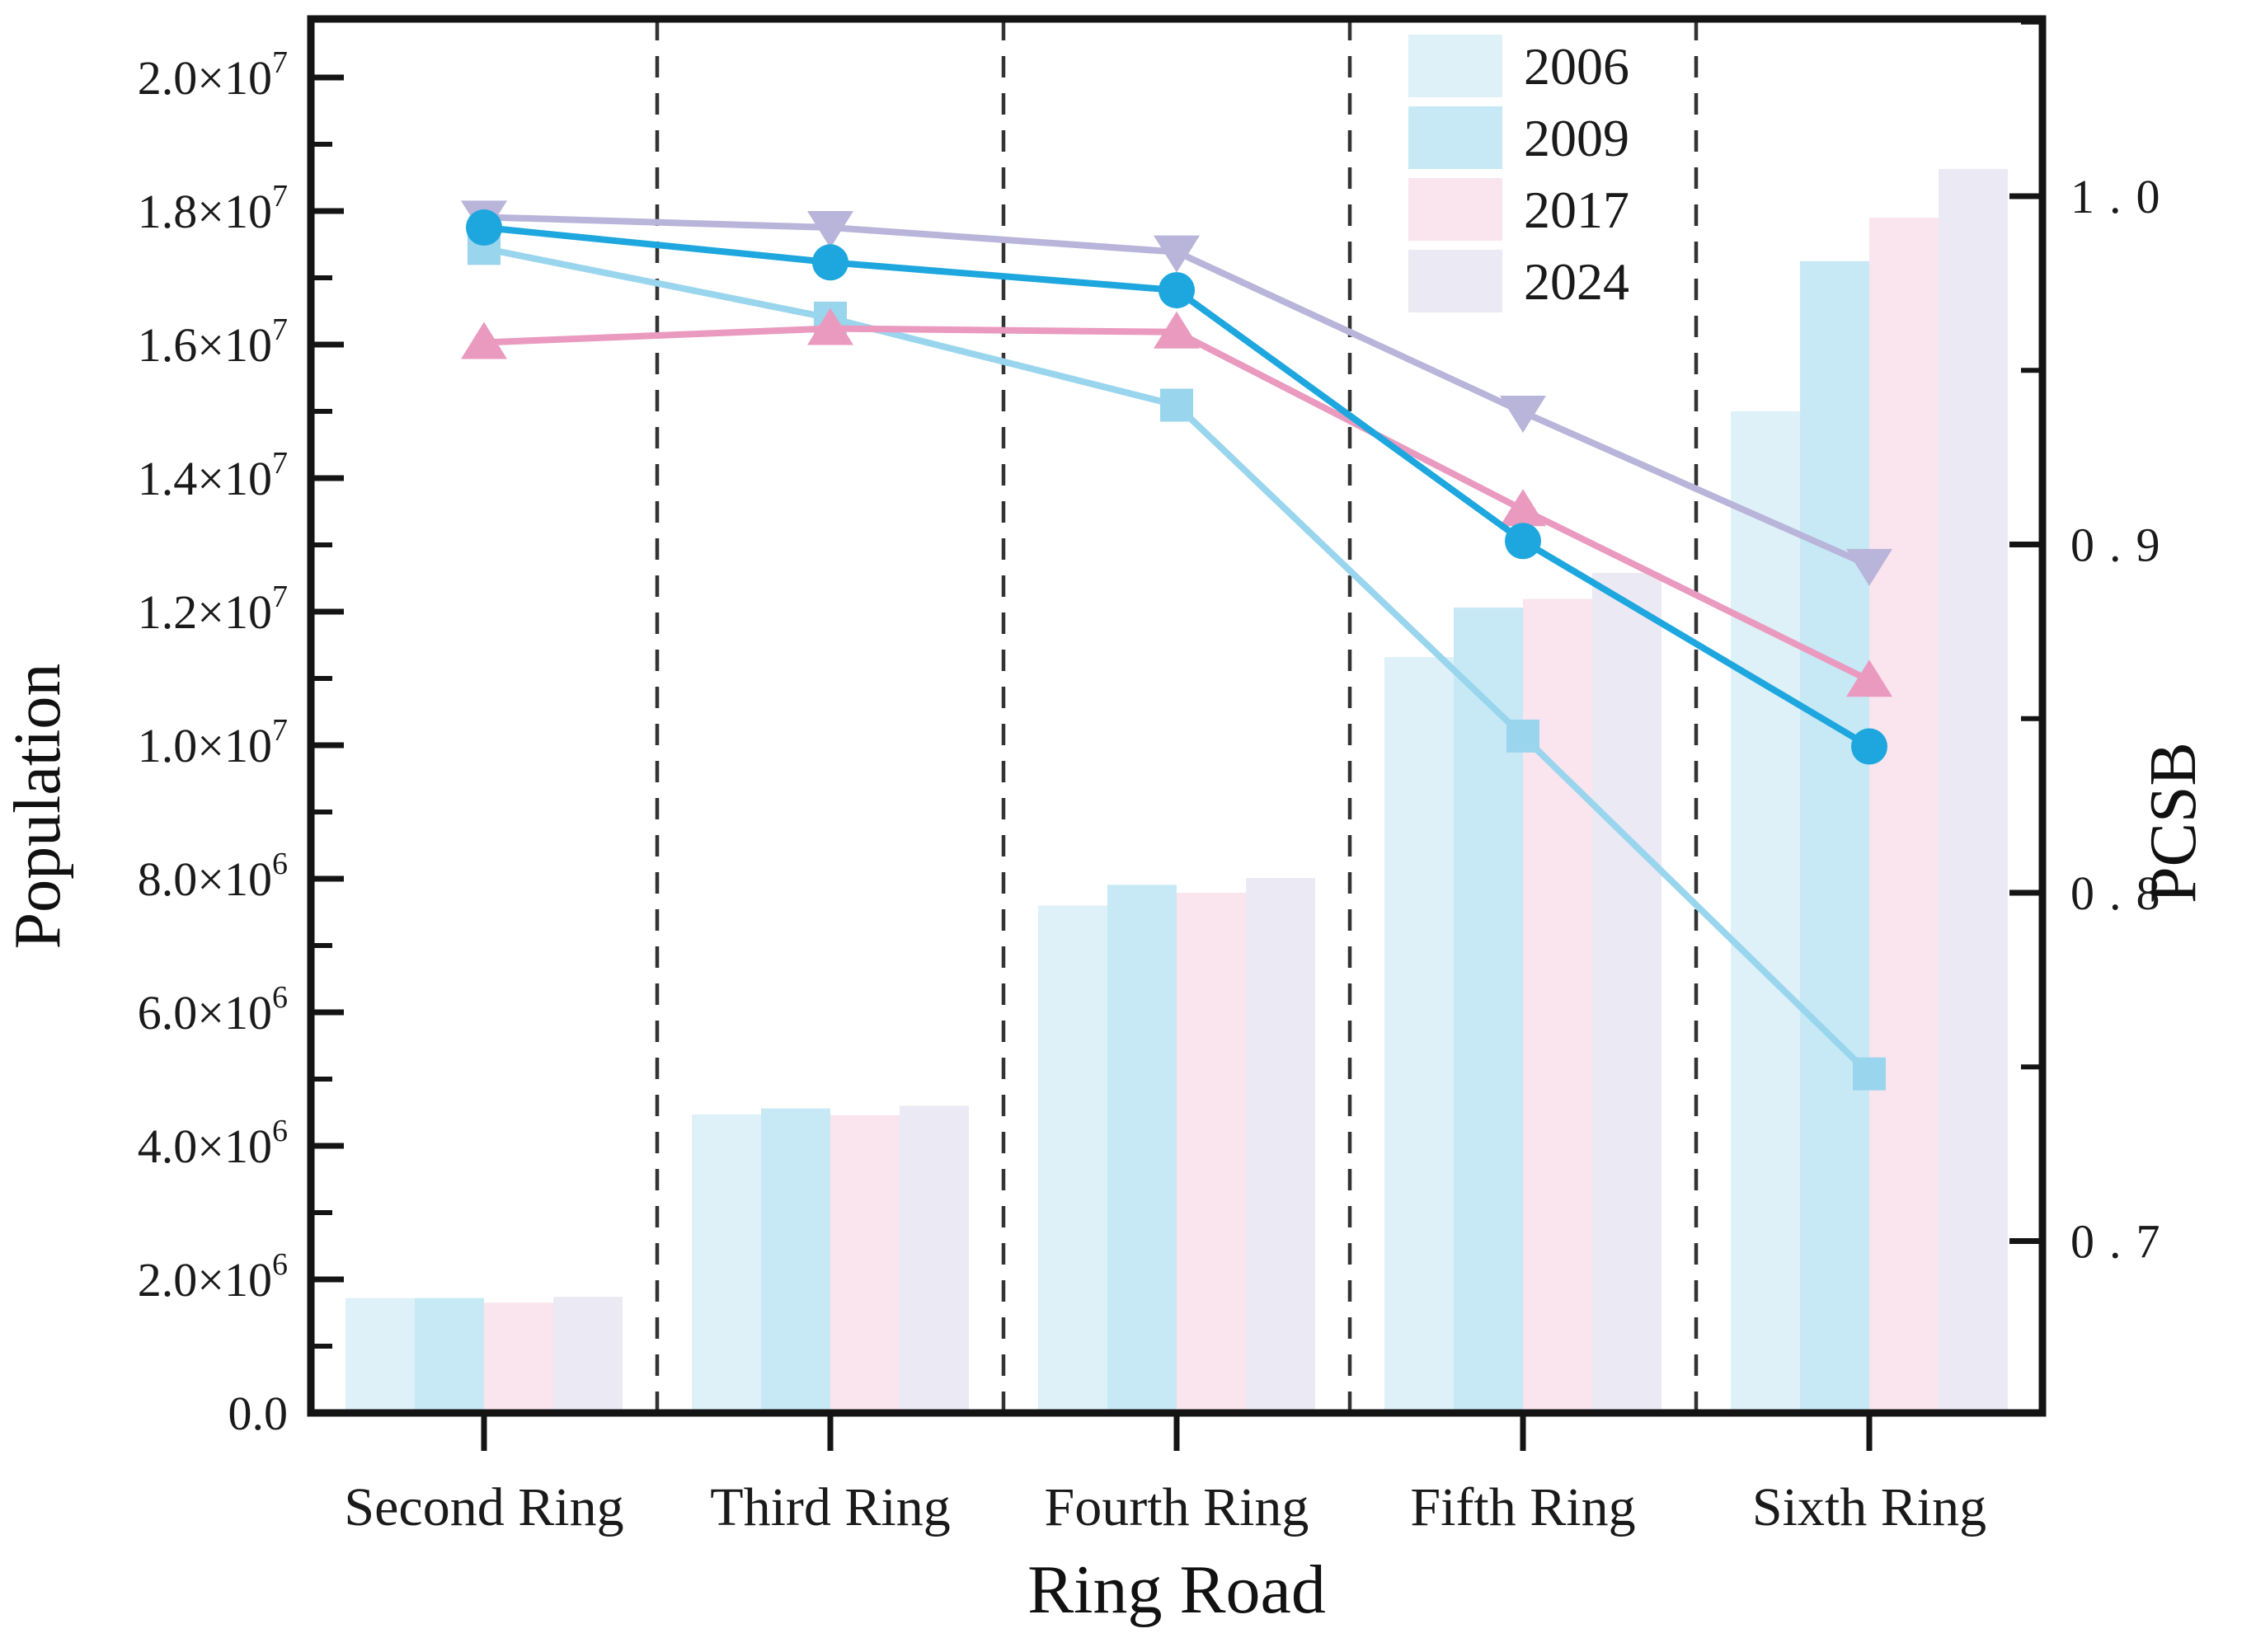 This screenshot has height=1652, width=2256. Describe the element at coordinates (1869, 1507) in the screenshot. I see `x-axis-category-label: Sixth Ring` at that location.